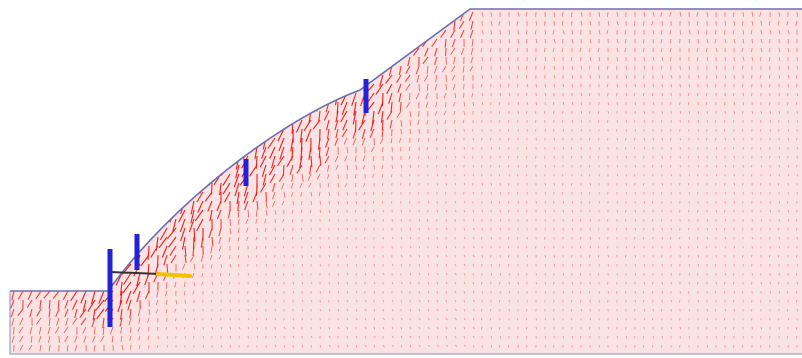 This screenshot has width=802, height=358. What do you see at coordinates (135, 273) in the screenshot?
I see `anchor-rod` at bounding box center [135, 273].